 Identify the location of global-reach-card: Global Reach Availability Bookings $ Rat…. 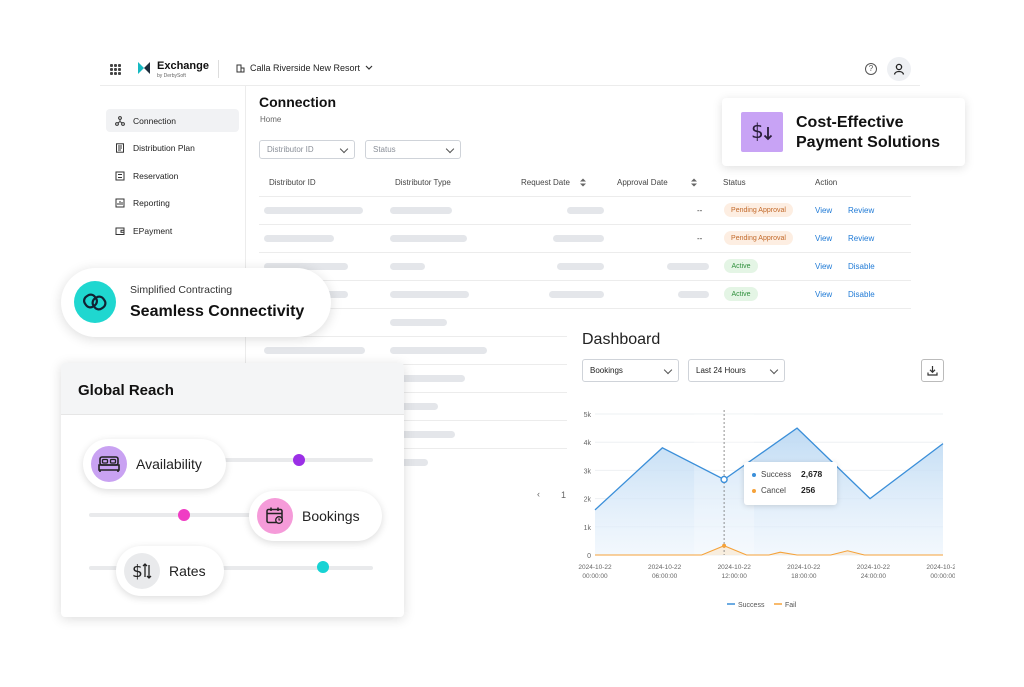
(232, 490).